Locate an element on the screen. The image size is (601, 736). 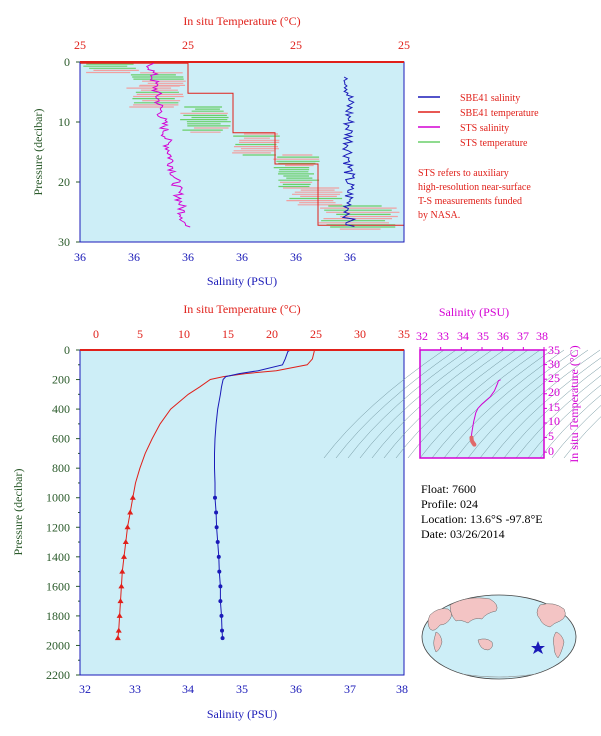
profile-pressure-tick: 1800 is located at coordinates (58, 616).